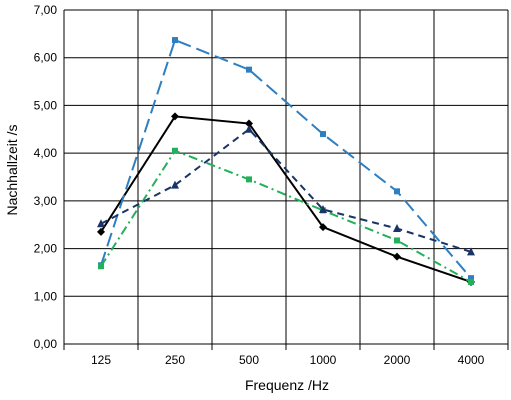  Describe the element at coordinates (46, 58) in the screenshot. I see `y-tick-label: 6,00` at that location.